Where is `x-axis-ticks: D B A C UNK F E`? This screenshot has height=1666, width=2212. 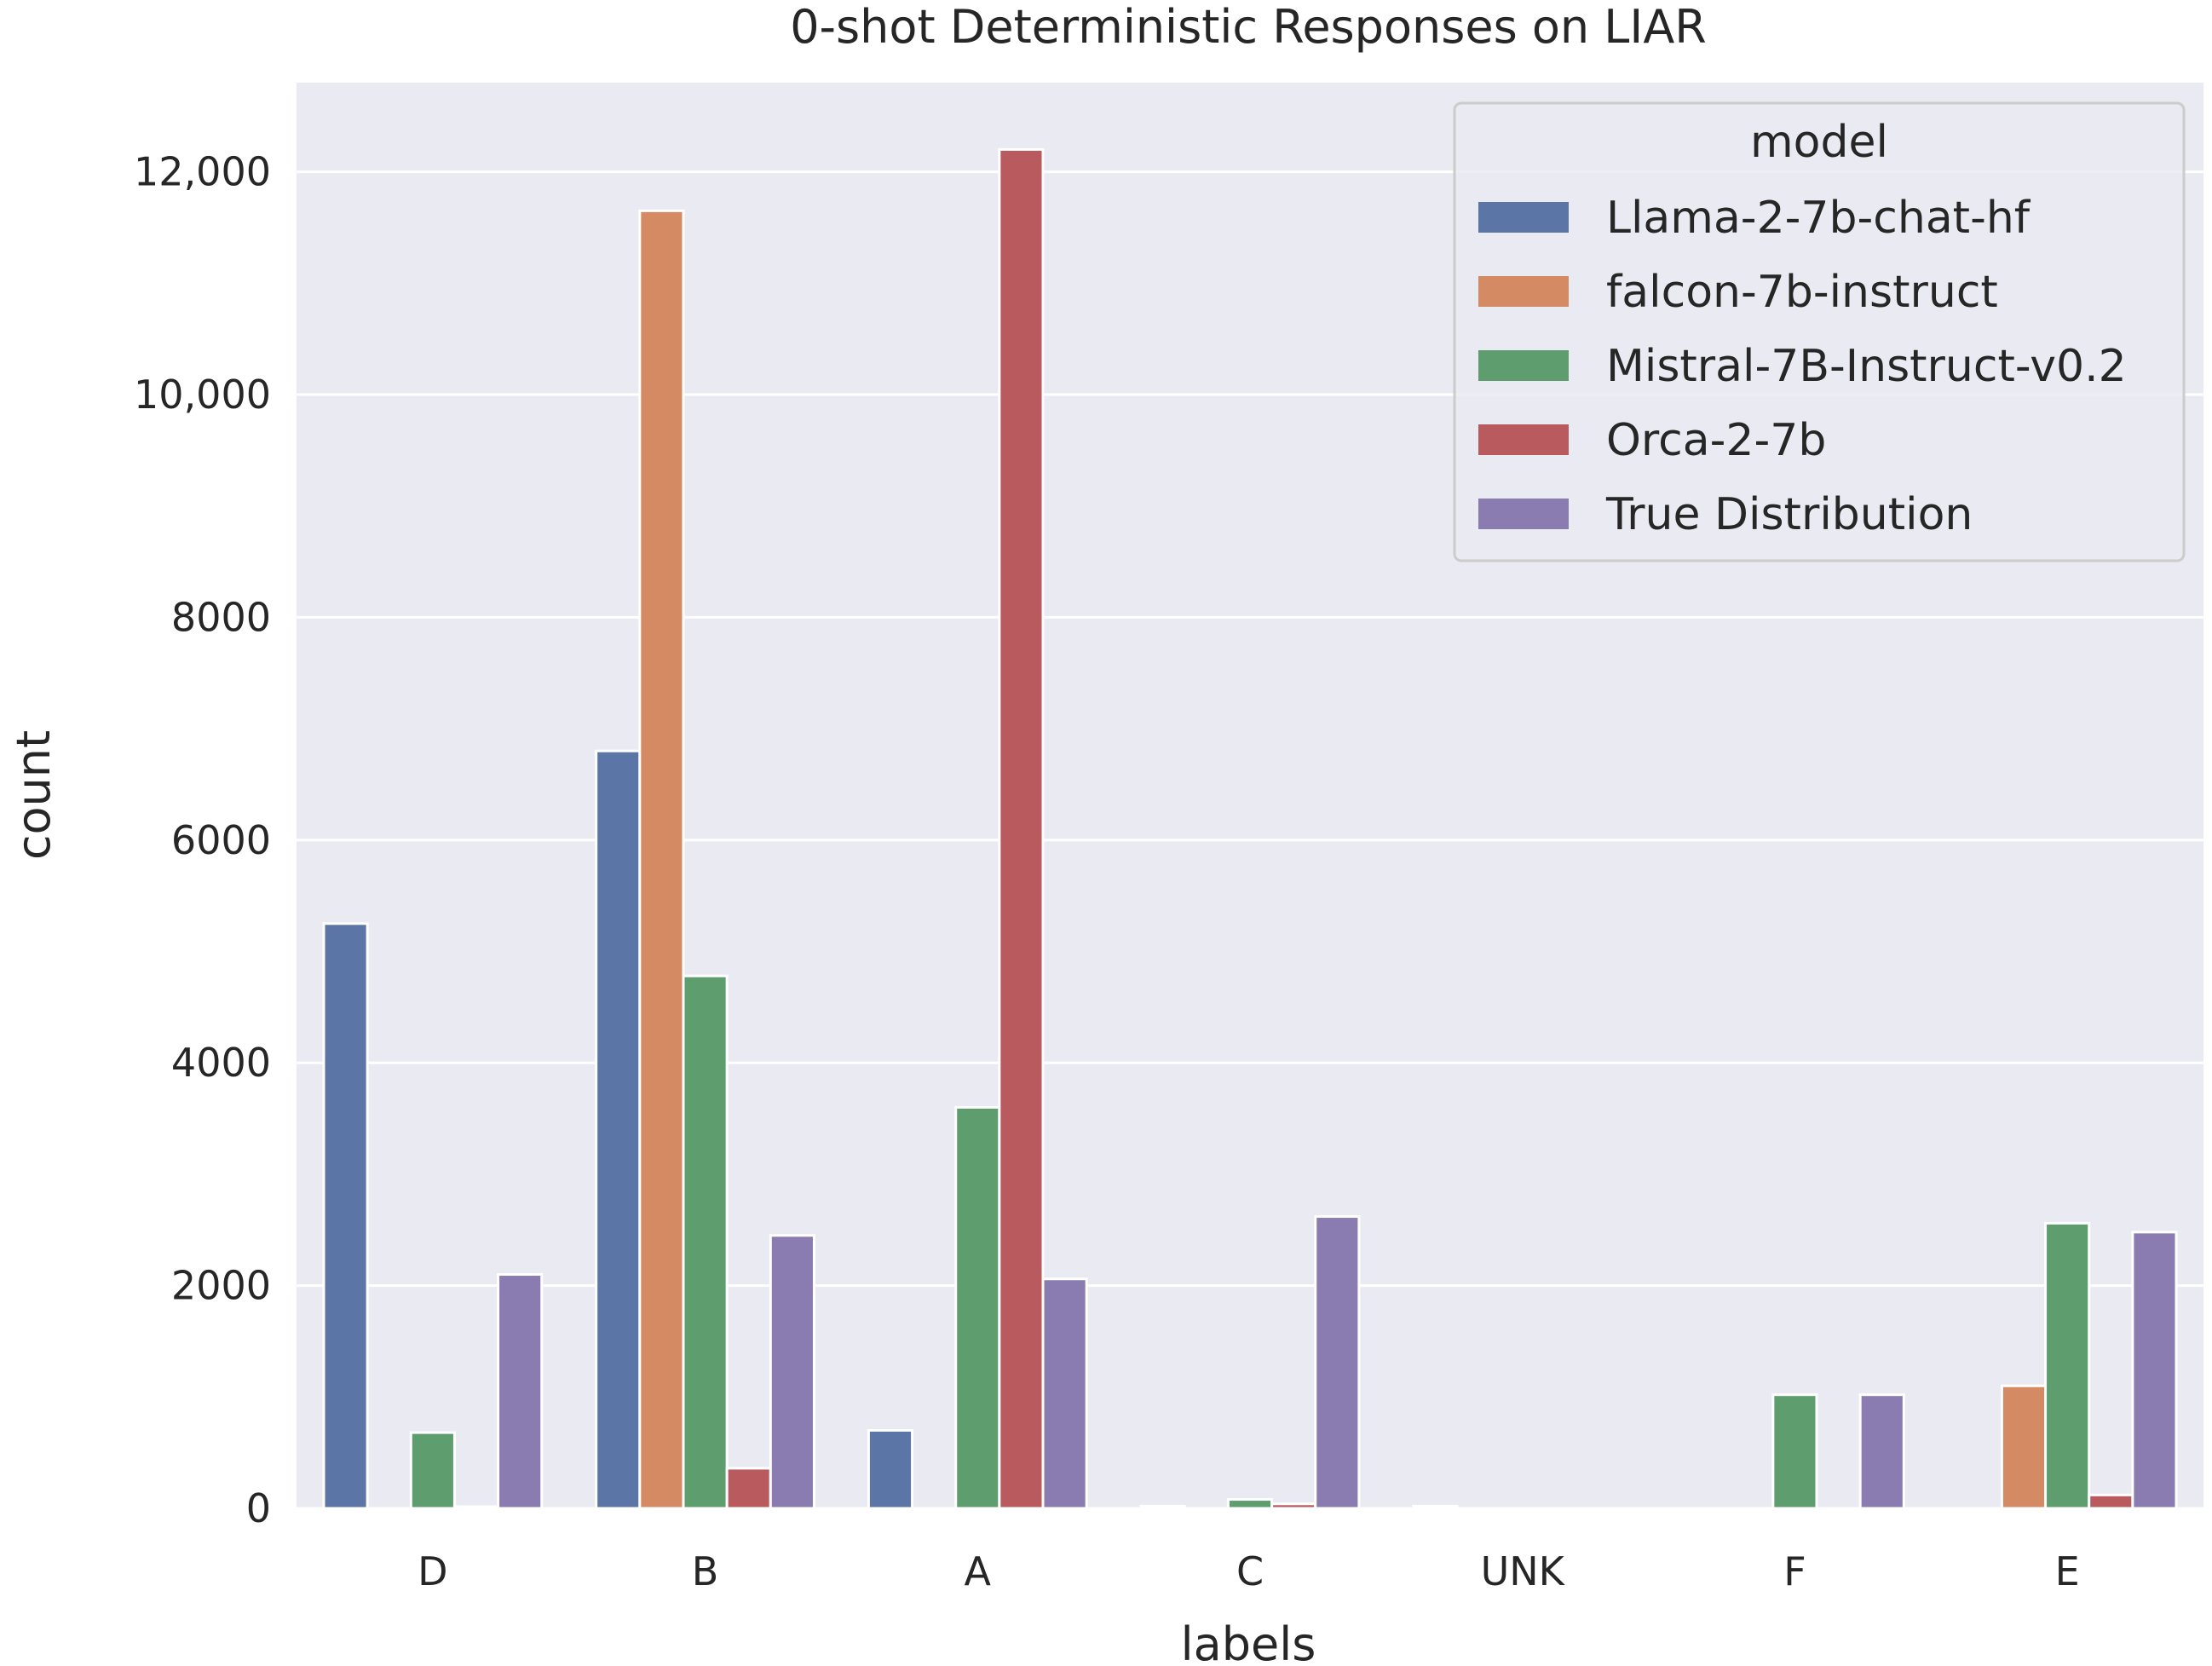
x-axis-ticks: D B A C UNK F E is located at coordinates (1249, 1571).